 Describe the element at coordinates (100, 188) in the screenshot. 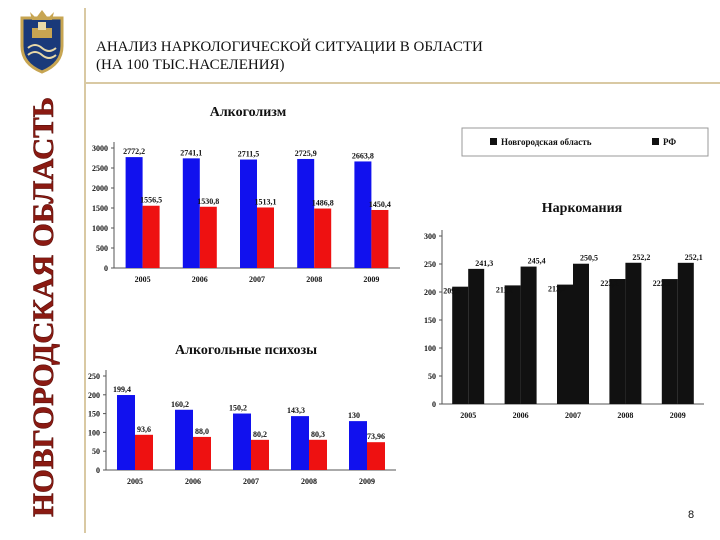

I see `y-tick-label: 2000` at that location.